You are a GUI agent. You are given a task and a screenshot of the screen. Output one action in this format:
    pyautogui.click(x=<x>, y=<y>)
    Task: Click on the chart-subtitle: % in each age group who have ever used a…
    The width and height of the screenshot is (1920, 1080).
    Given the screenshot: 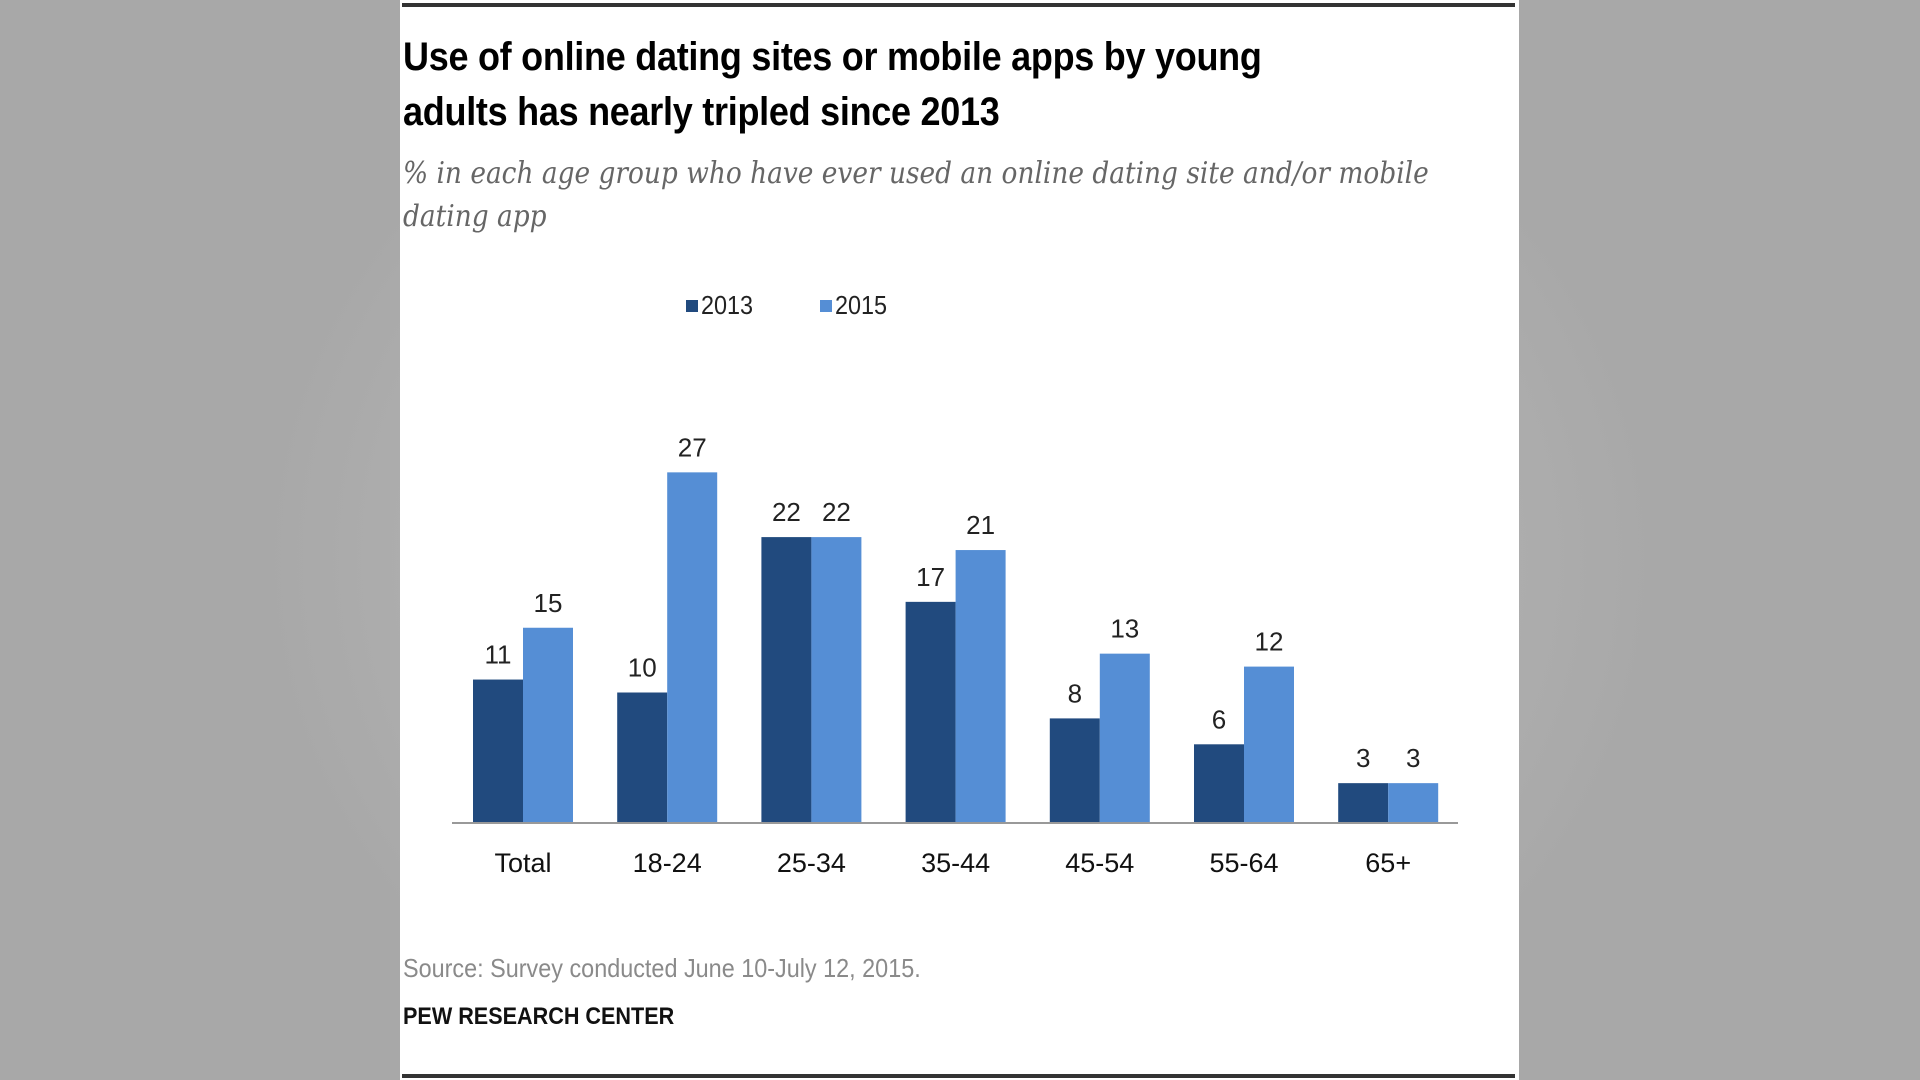 What is the action you would take?
    pyautogui.click(x=944, y=195)
    